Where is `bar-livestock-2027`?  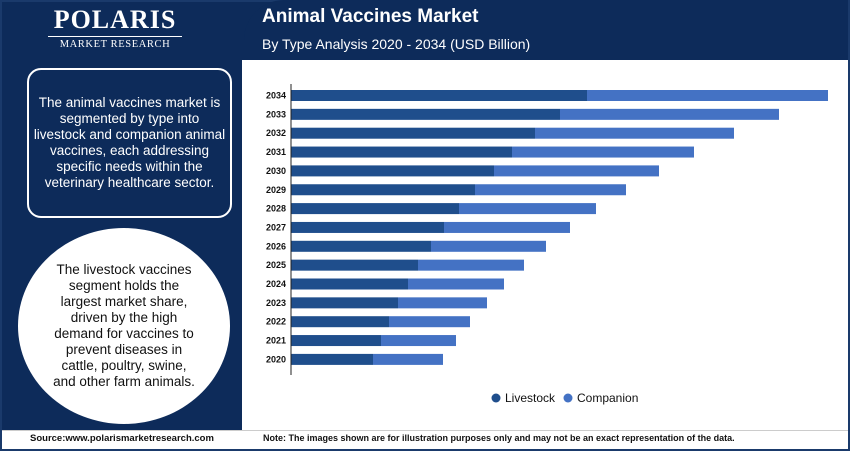
bar-livestock-2027 is located at coordinates (367, 227).